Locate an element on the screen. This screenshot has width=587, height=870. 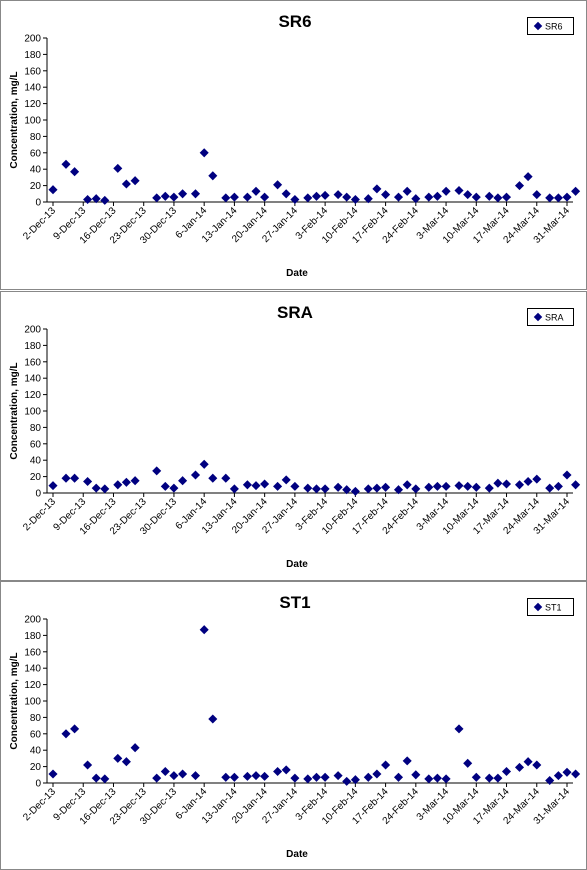
legend-label: ST1 is located at coordinates (553, 608).